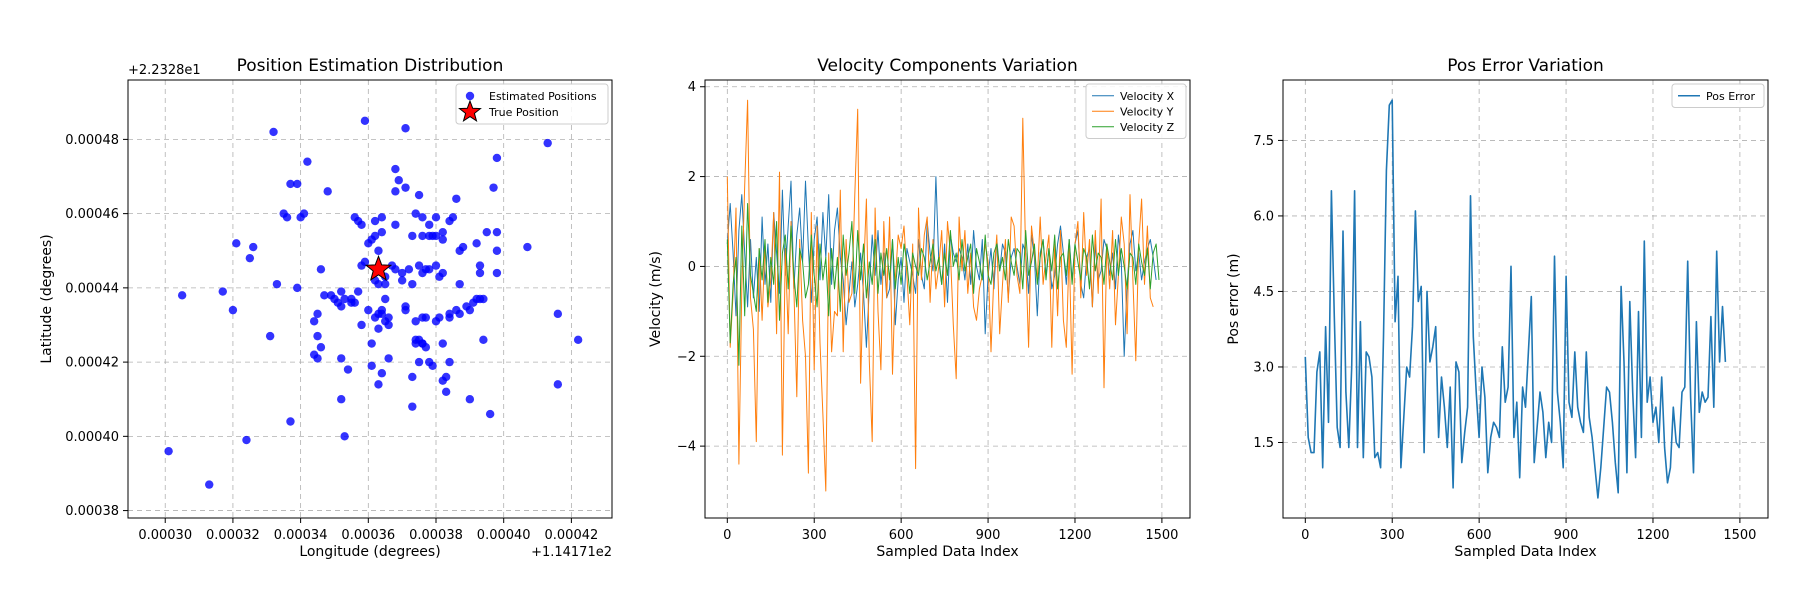 The width and height of the screenshot is (1800, 600). What do you see at coordinates (436, 535) in the screenshot?
I see `x-tick-label: 0.00038` at bounding box center [436, 535].